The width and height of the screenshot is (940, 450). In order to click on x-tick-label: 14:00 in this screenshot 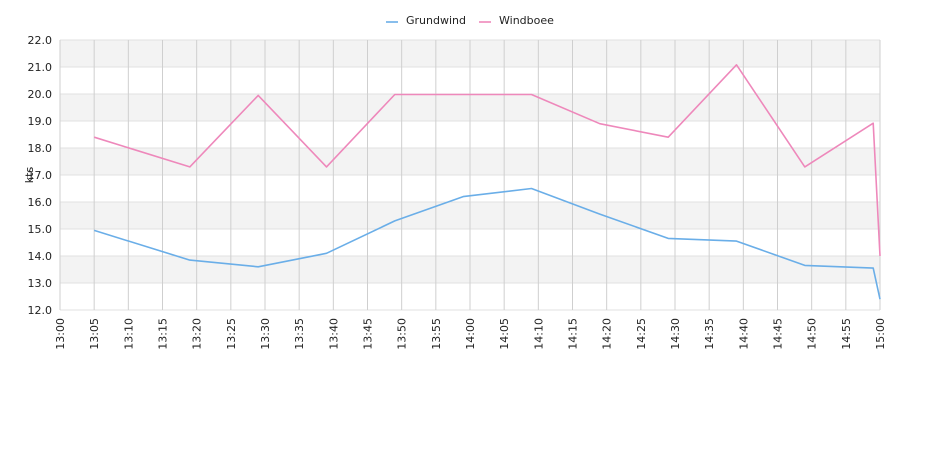, I will do `click(470, 334)`.